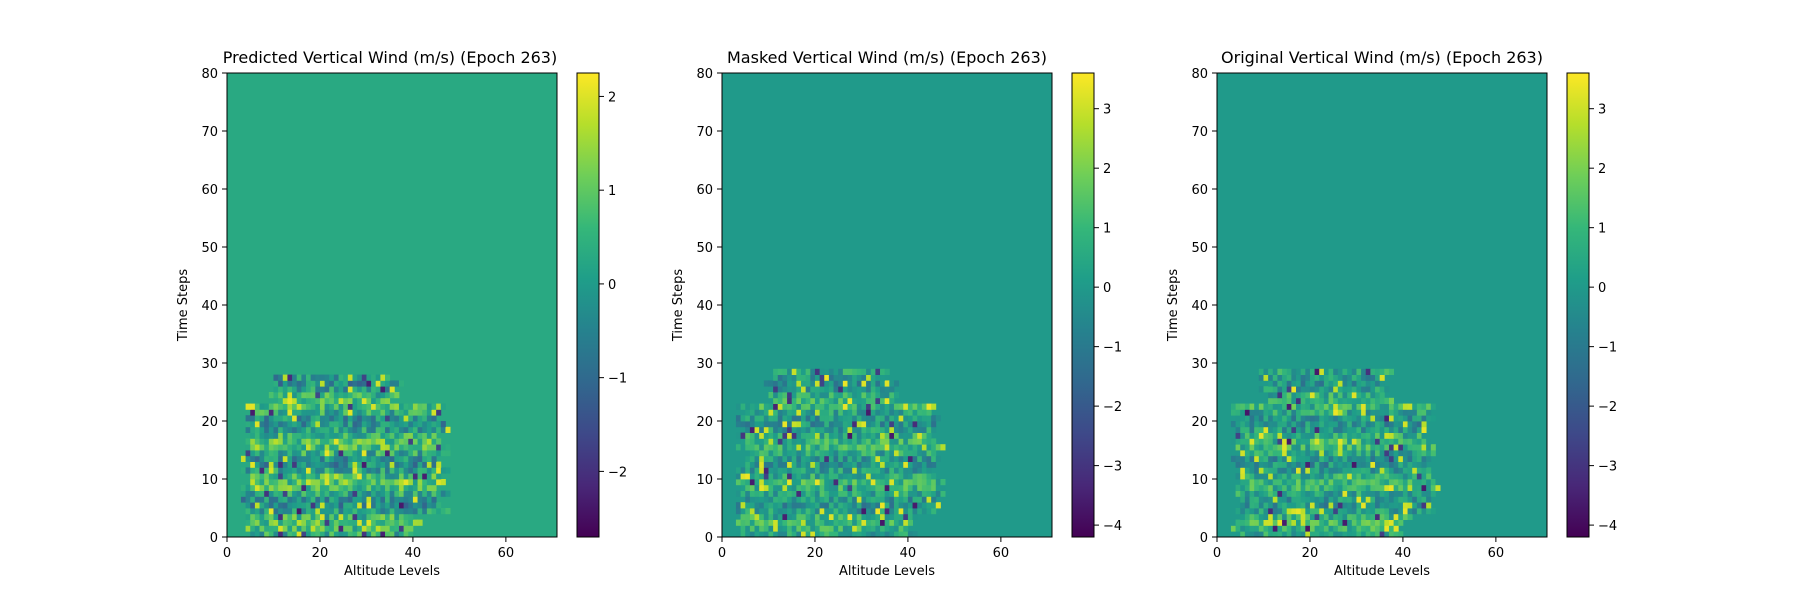 This screenshot has height=600, width=1800. What do you see at coordinates (617, 472) in the screenshot?
I see `colorbar-tick-label: −2` at bounding box center [617, 472].